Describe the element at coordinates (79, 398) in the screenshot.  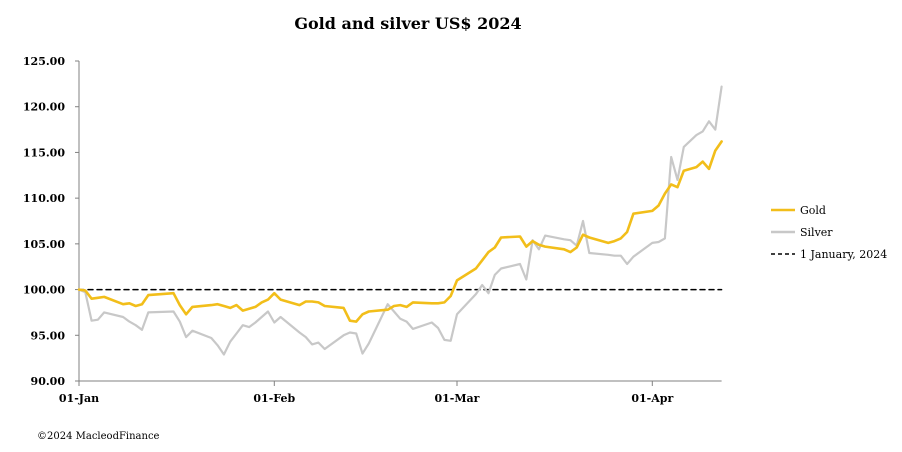
I see `x-tick-label: 01-Jan` at that location.